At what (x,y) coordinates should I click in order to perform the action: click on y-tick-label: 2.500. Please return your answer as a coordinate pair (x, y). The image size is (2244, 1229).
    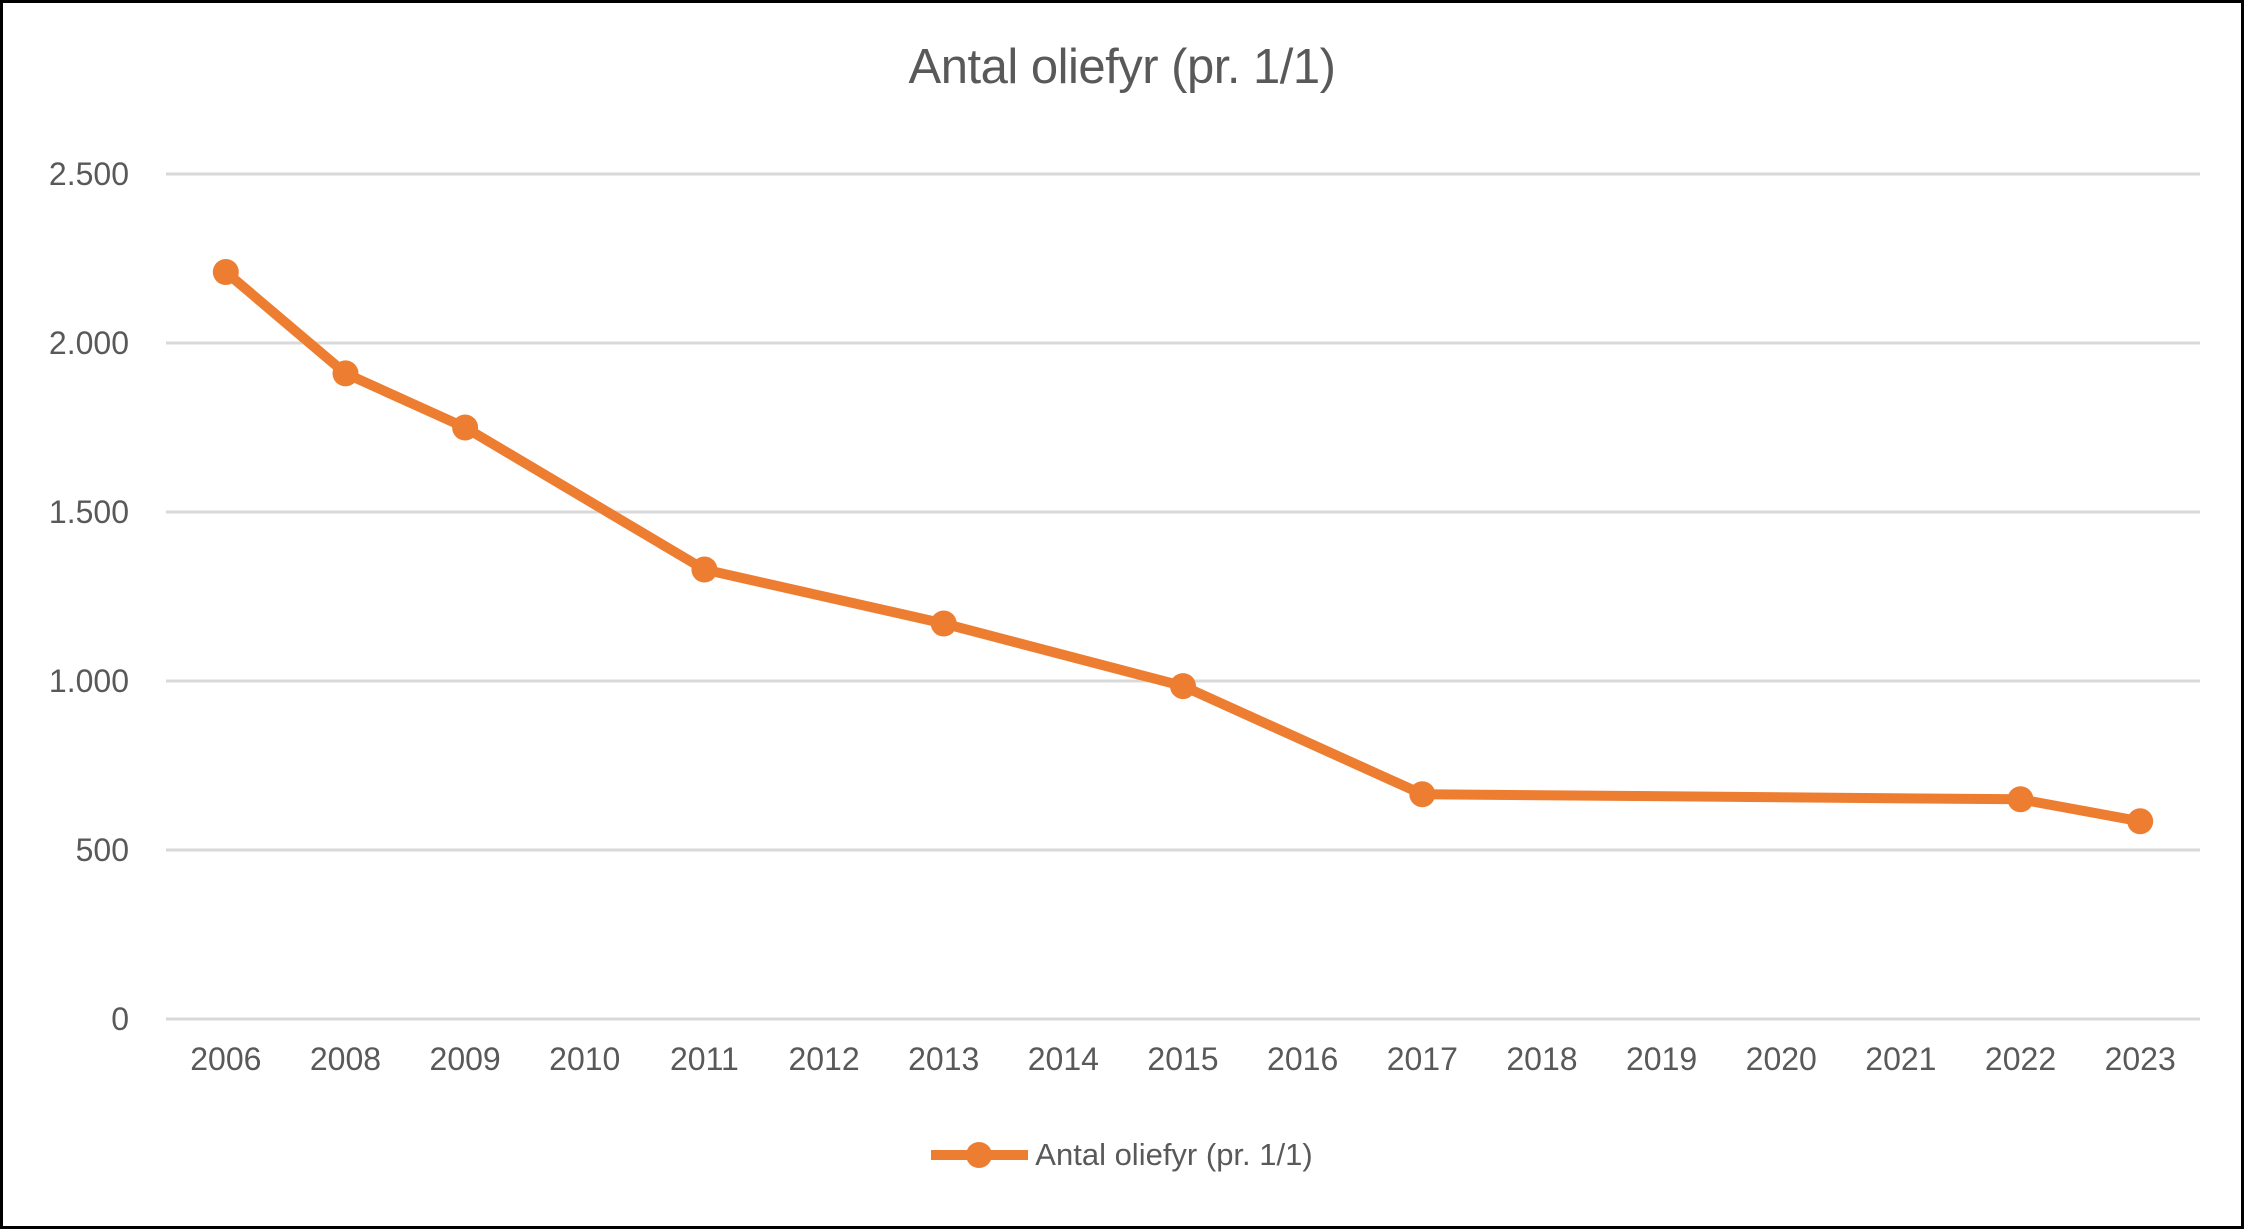
    Looking at the image, I should click on (88, 174).